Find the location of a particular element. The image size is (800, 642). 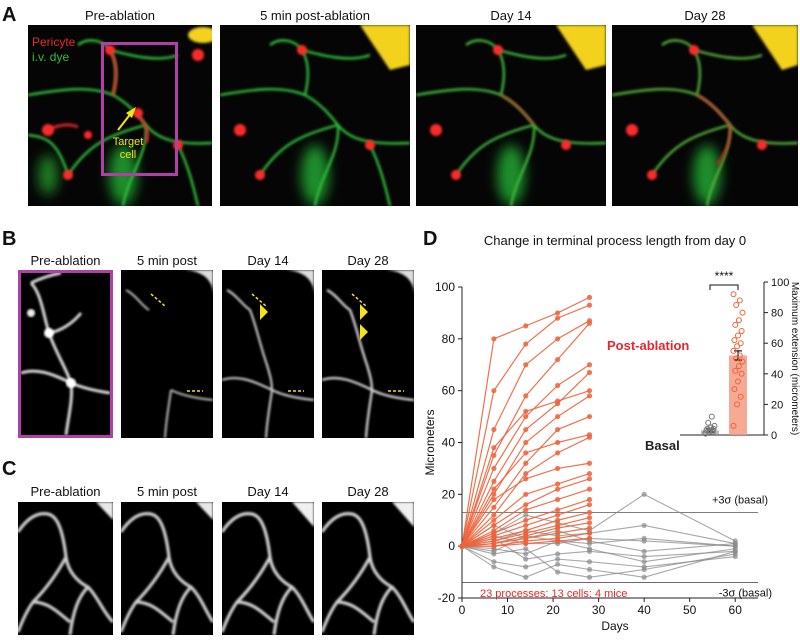

y-tick-label: 100 is located at coordinates (445, 287).